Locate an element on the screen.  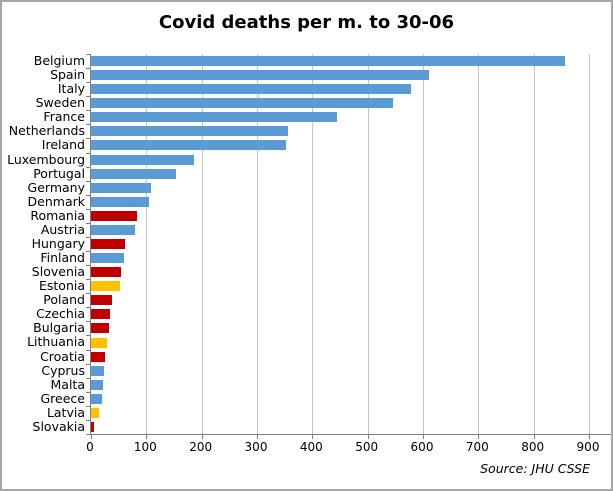
x-tick-label: 100 is located at coordinates (145, 447).